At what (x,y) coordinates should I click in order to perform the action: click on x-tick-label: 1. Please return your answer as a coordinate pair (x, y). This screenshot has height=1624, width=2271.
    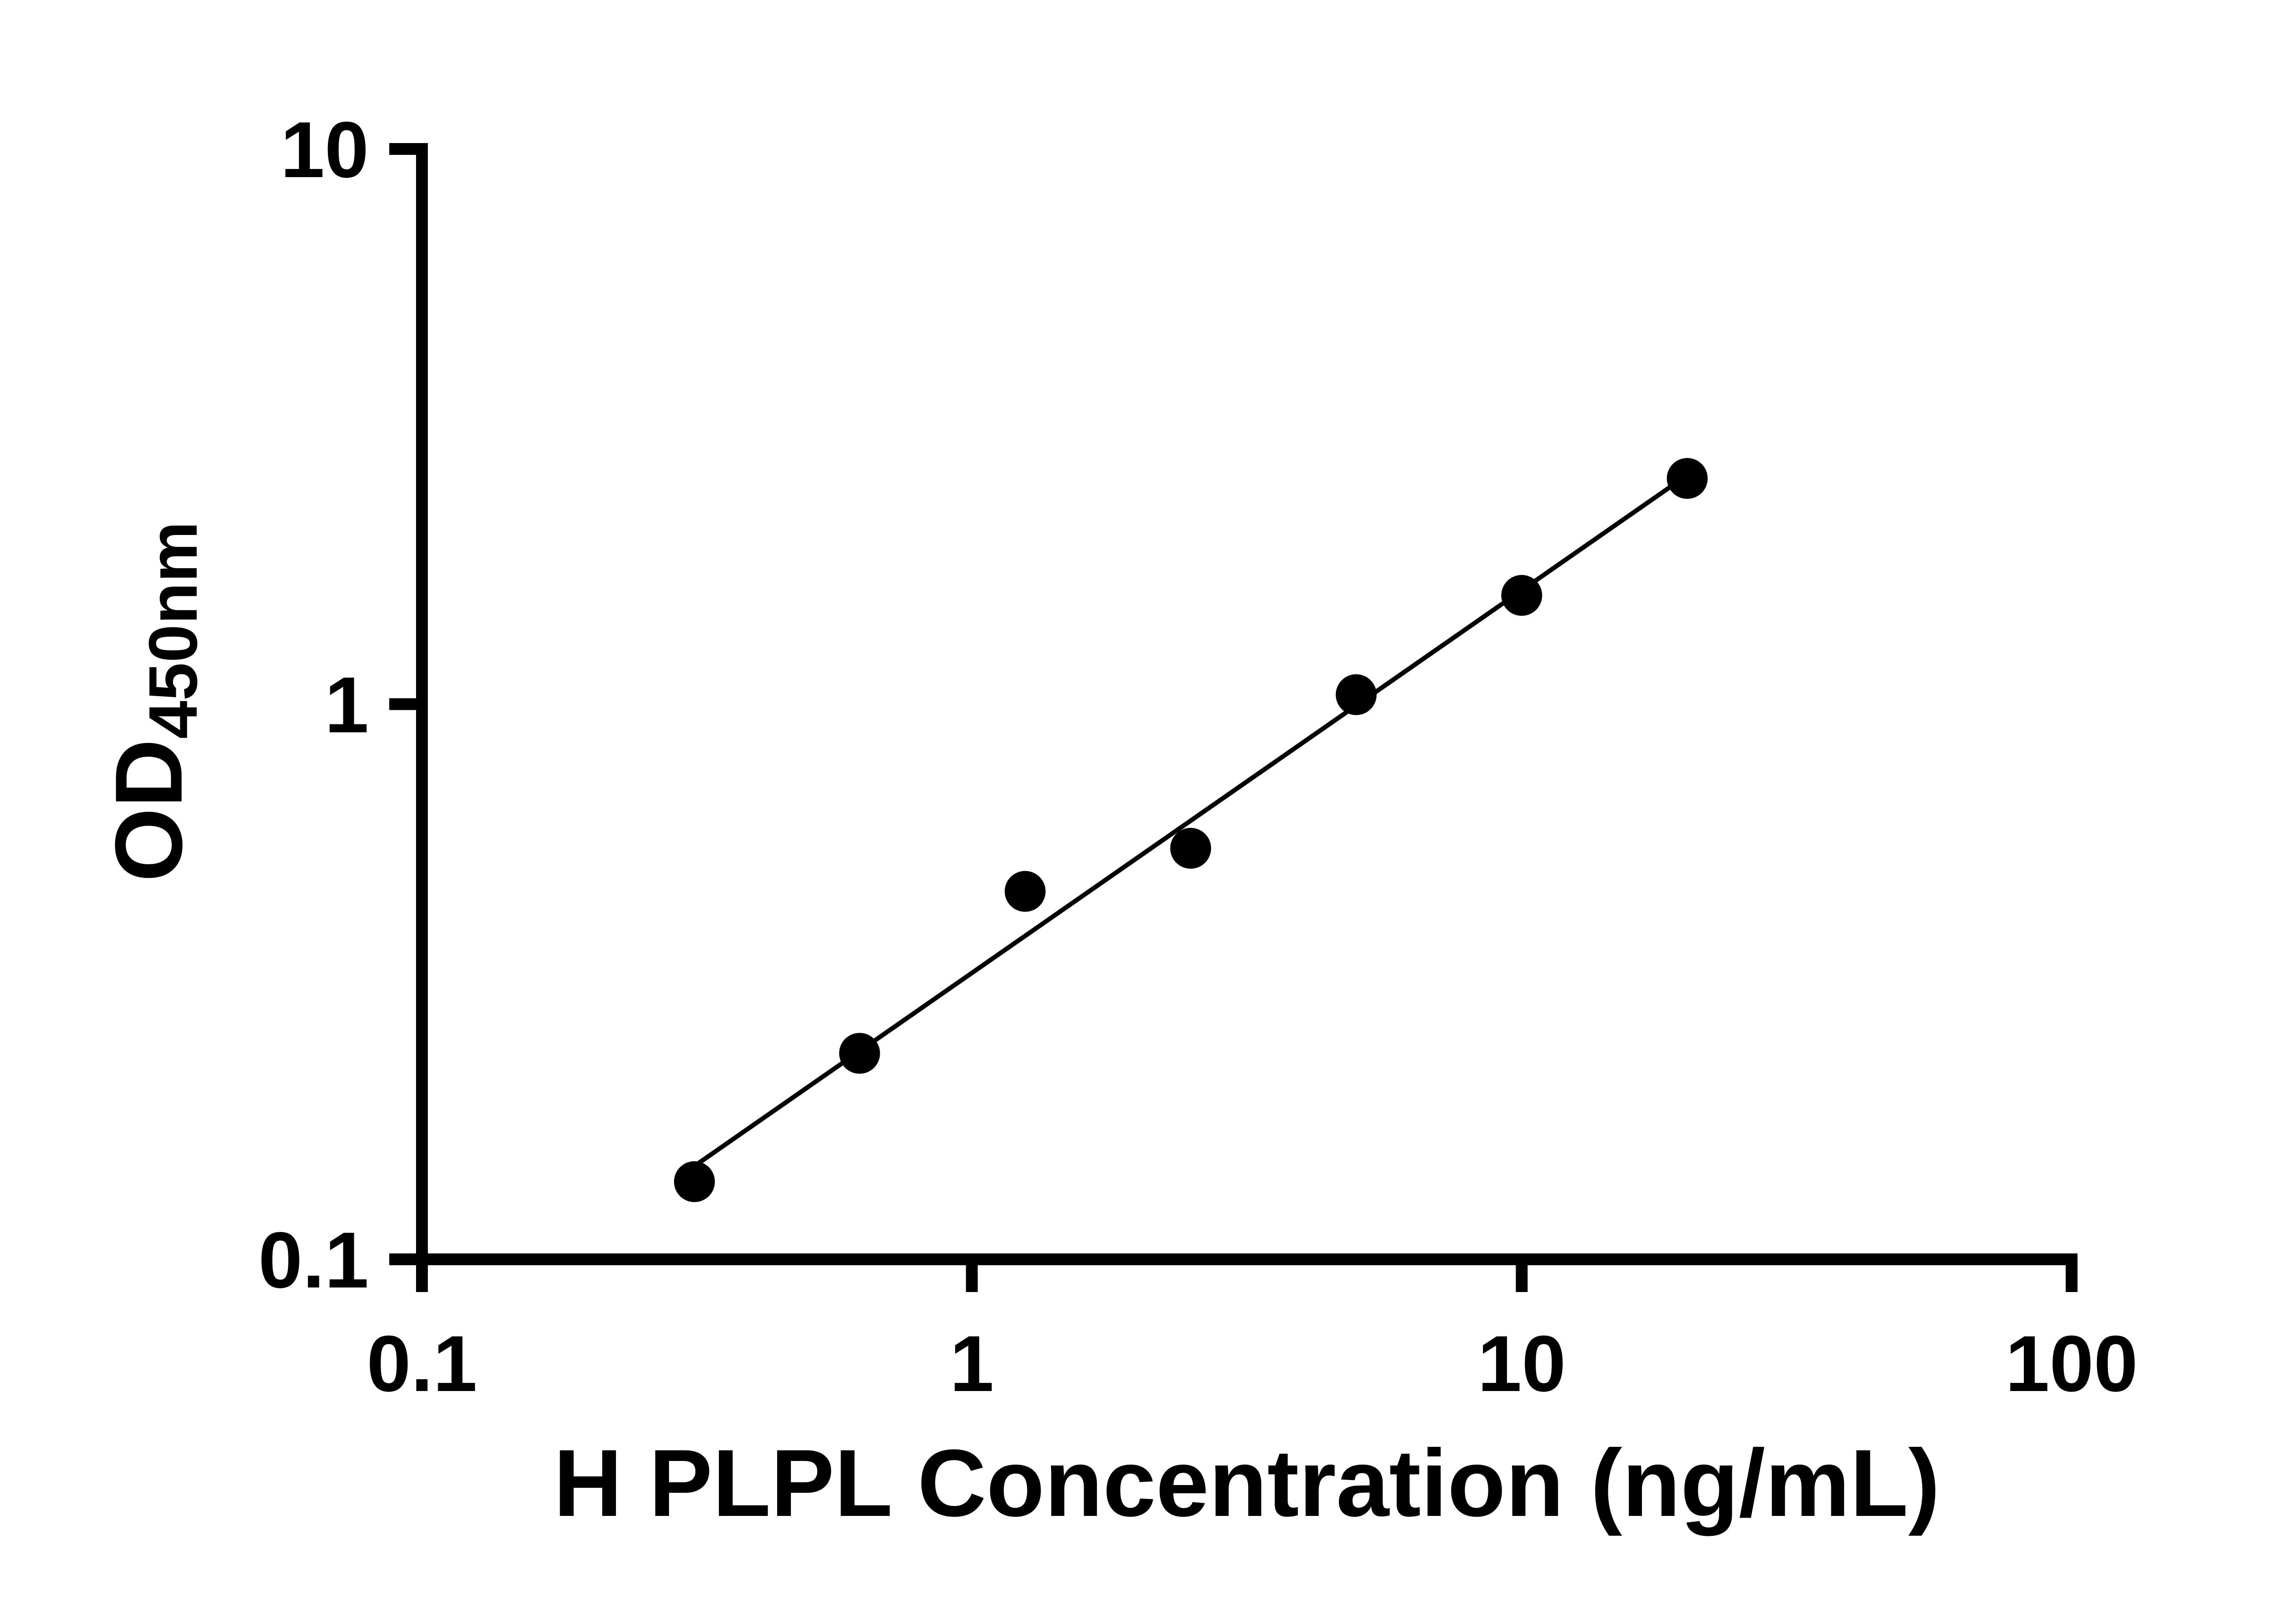
    Looking at the image, I should click on (972, 1364).